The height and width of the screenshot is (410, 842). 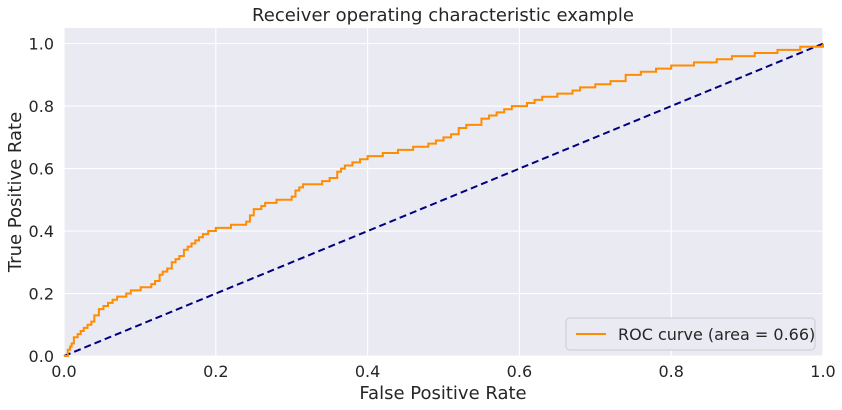 I want to click on x-tick-label: 0.0, so click(x=63, y=371).